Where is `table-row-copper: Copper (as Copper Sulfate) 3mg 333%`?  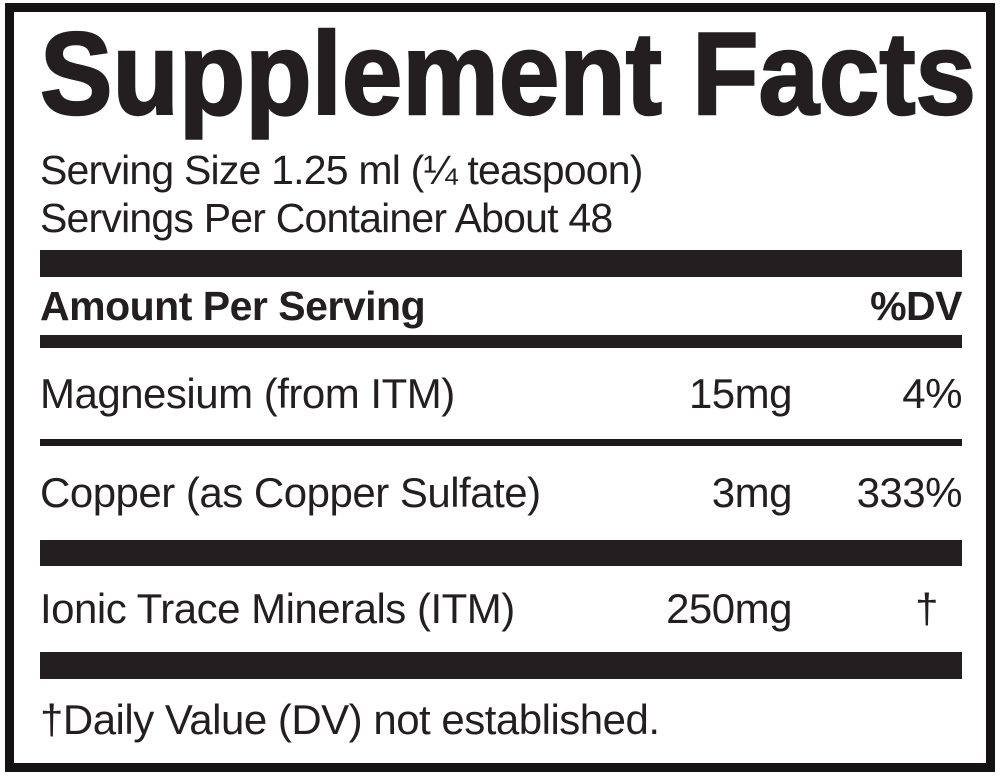
table-row-copper: Copper (as Copper Sulfate) 3mg 333% is located at coordinates (501, 493).